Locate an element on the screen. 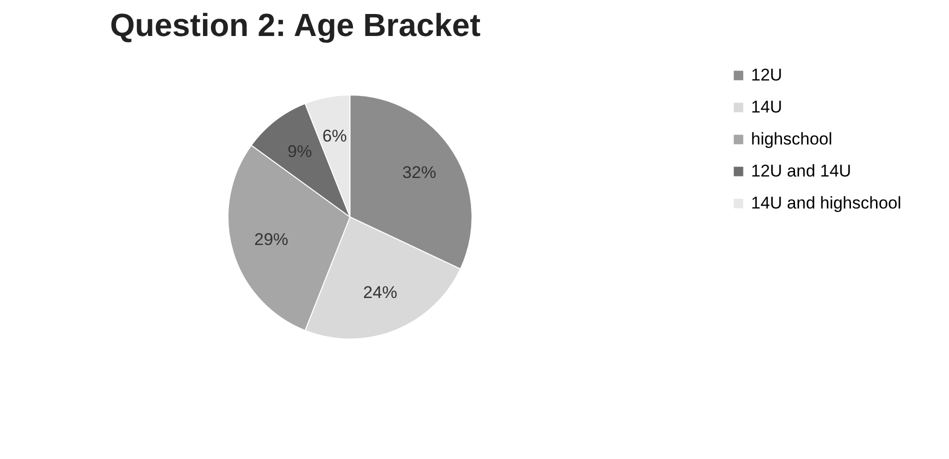 The image size is (949, 459). legend-label: 14U is located at coordinates (766, 107).